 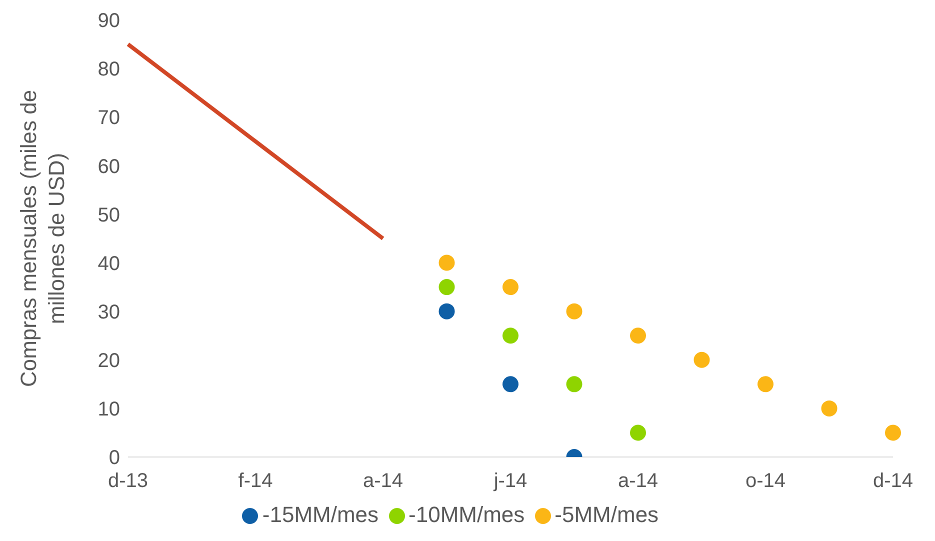 What do you see at coordinates (109, 409) in the screenshot?
I see `y-tick-label: 10` at bounding box center [109, 409].